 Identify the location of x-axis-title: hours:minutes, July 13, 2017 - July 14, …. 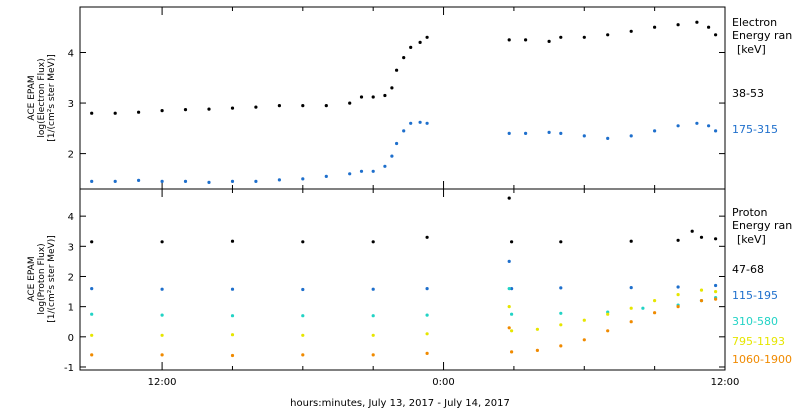
(400, 403).